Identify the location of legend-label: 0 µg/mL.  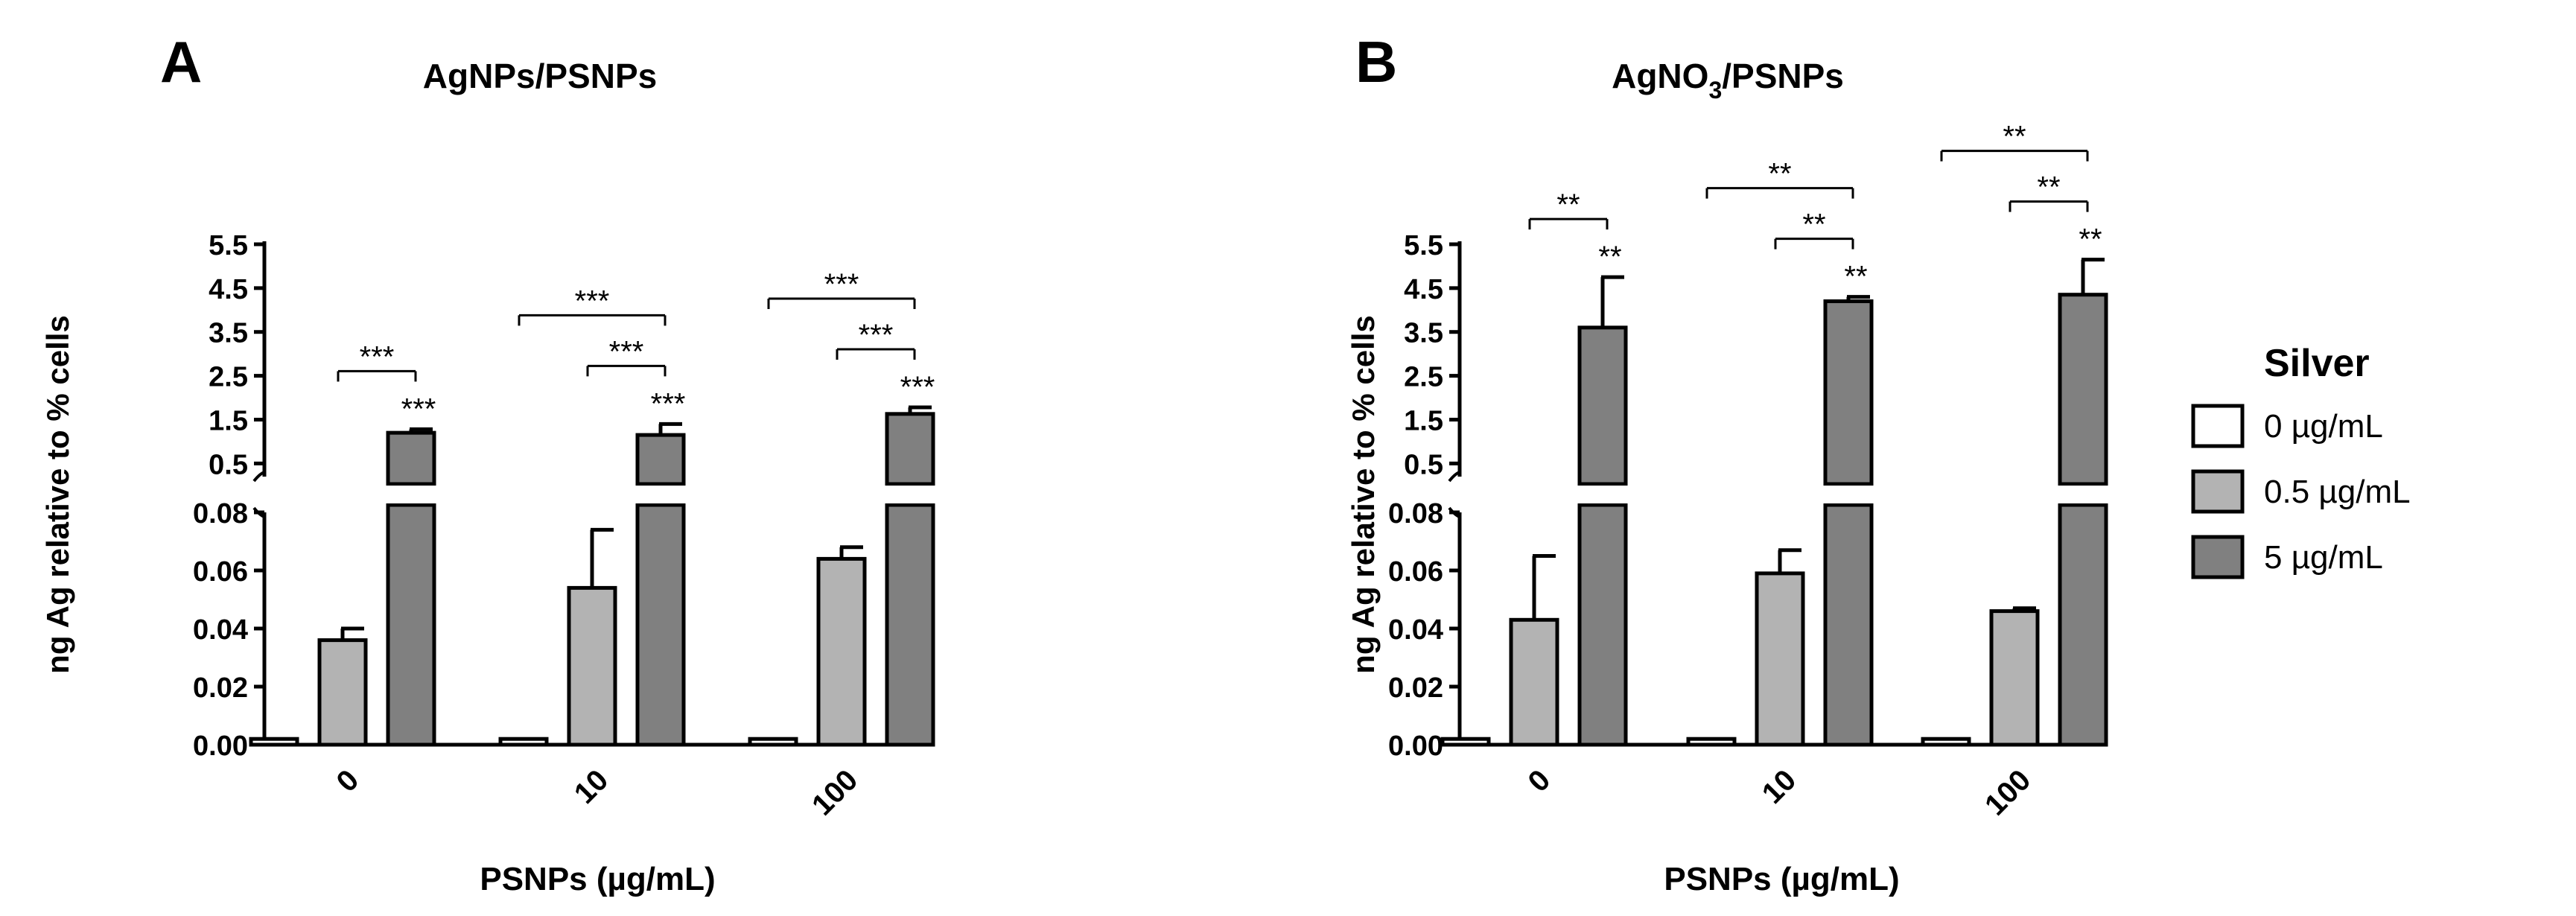
(2323, 427).